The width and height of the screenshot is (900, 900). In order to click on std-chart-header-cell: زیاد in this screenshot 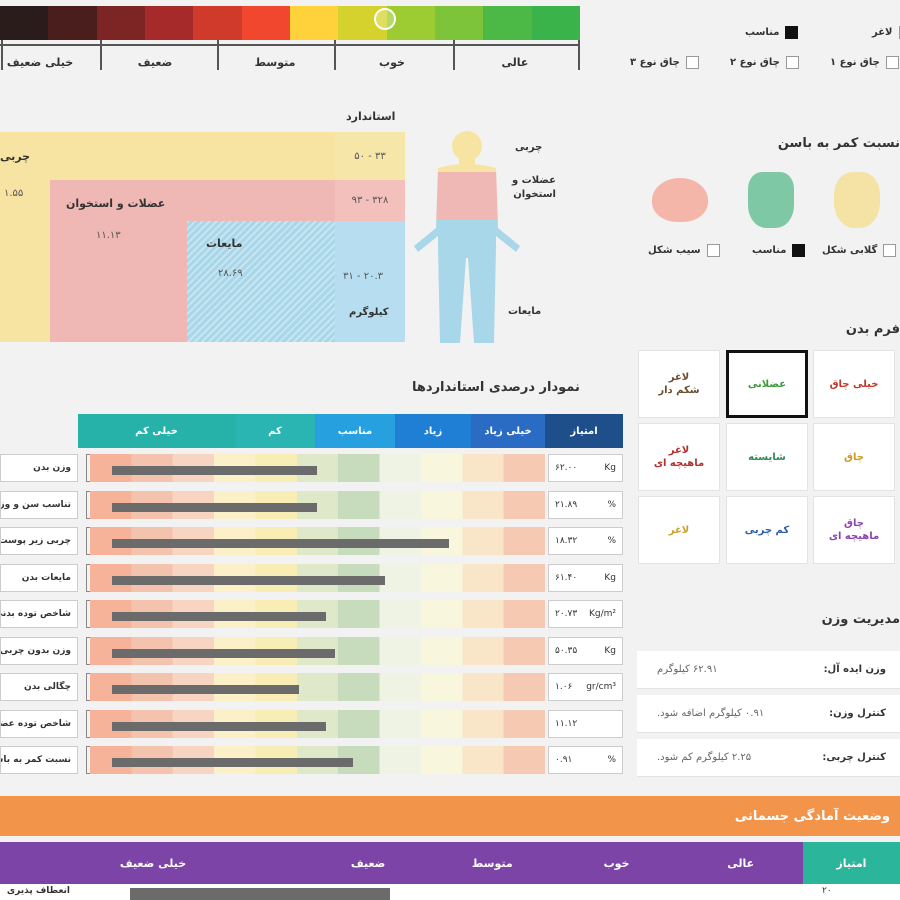, I will do `click(433, 431)`.